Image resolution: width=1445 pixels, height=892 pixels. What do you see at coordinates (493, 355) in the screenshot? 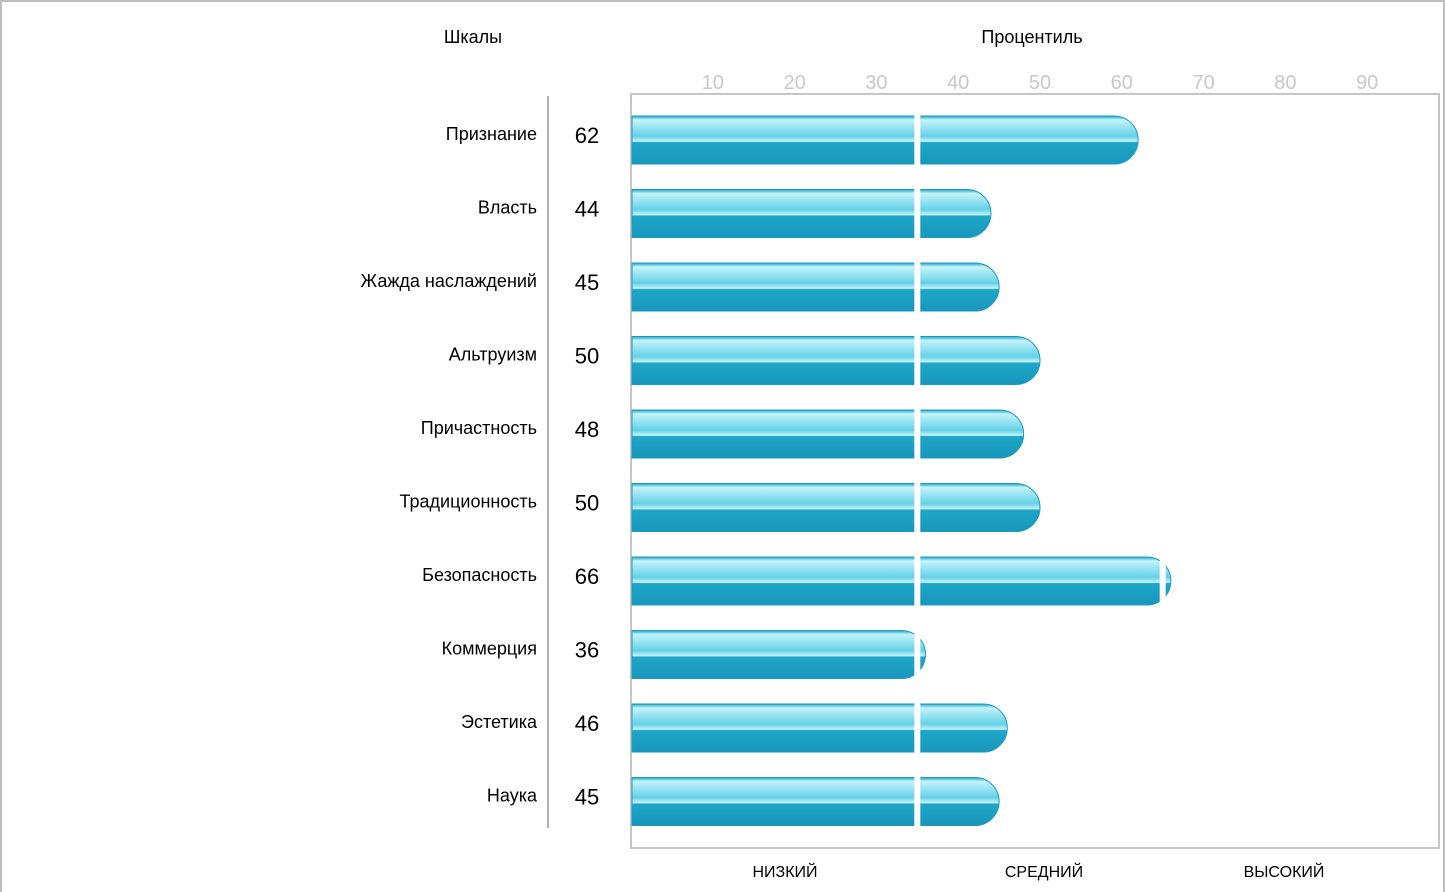
I see `category-label: Альтруизм` at bounding box center [493, 355].